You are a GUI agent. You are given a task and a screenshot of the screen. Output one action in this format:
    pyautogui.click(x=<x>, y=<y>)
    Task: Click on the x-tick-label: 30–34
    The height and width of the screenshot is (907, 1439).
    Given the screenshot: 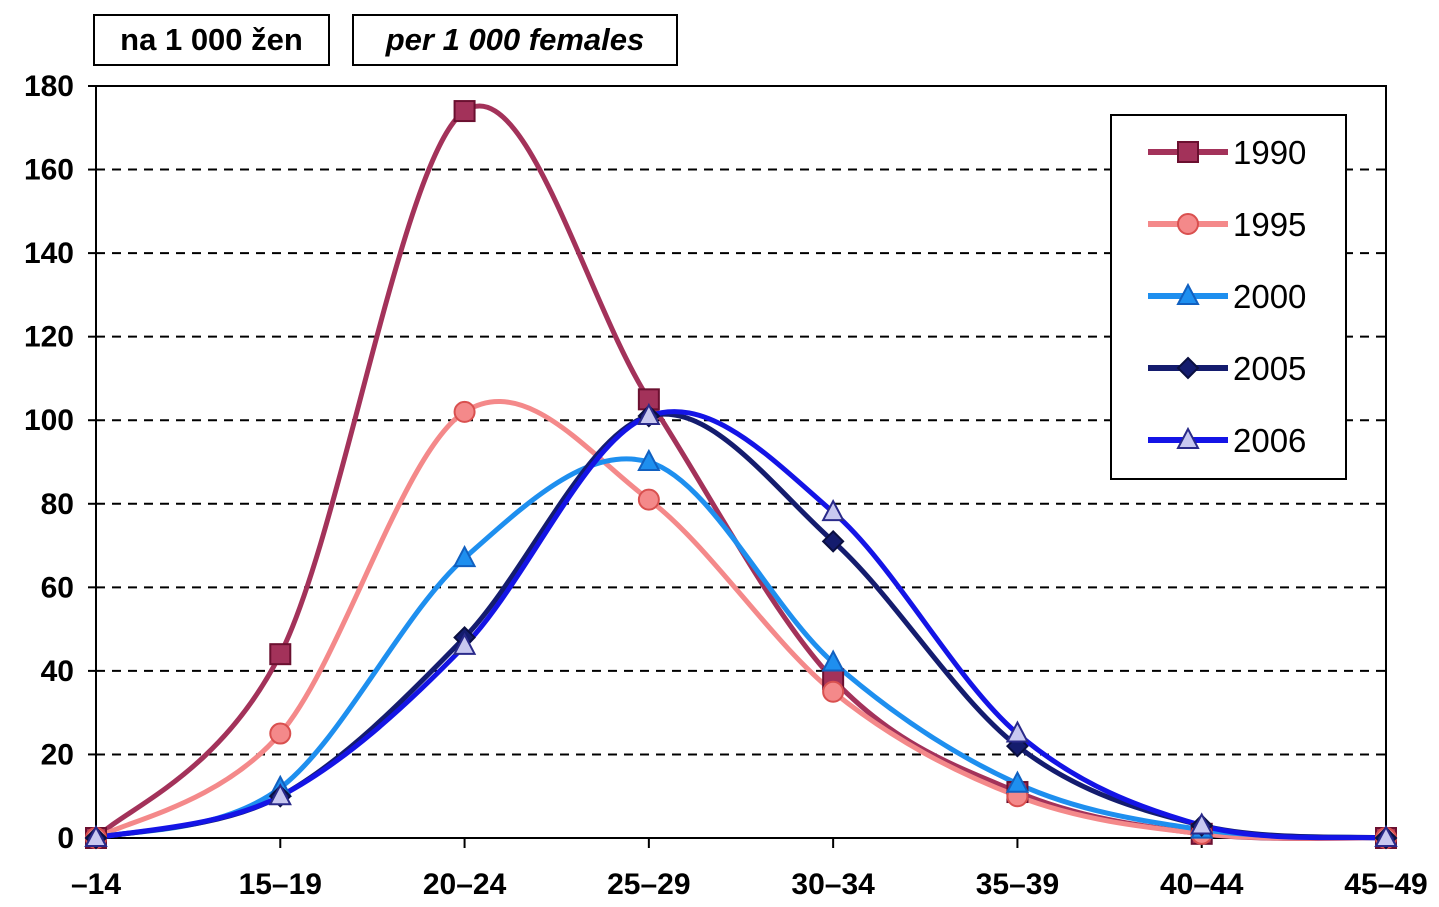 What is the action you would take?
    pyautogui.click(x=833, y=884)
    